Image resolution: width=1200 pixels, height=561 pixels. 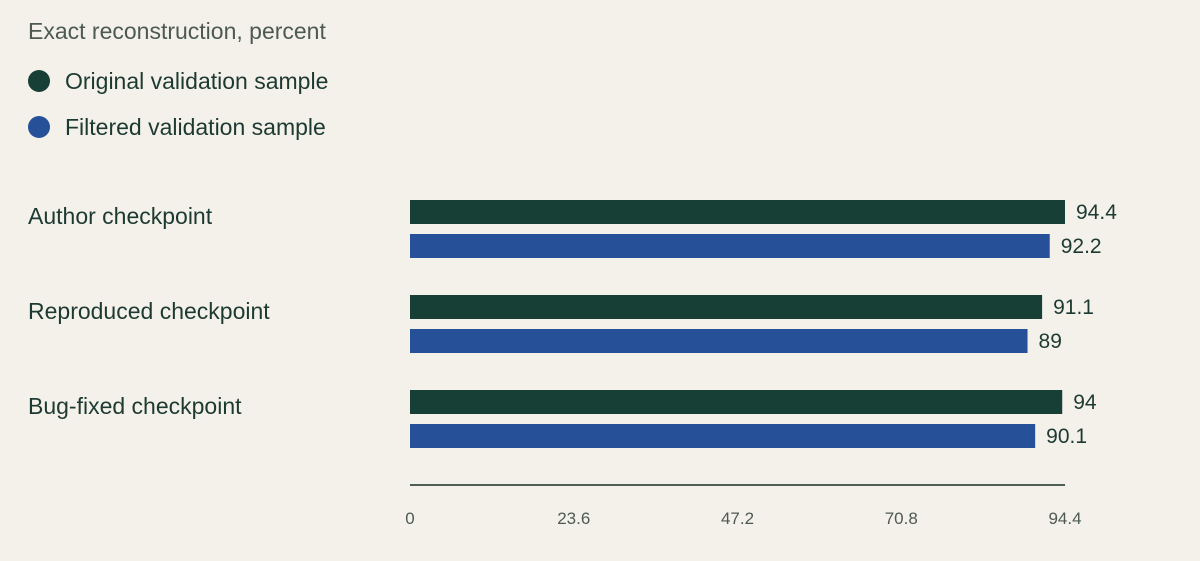 What do you see at coordinates (39, 127) in the screenshot?
I see `legend-swatch-filtered` at bounding box center [39, 127].